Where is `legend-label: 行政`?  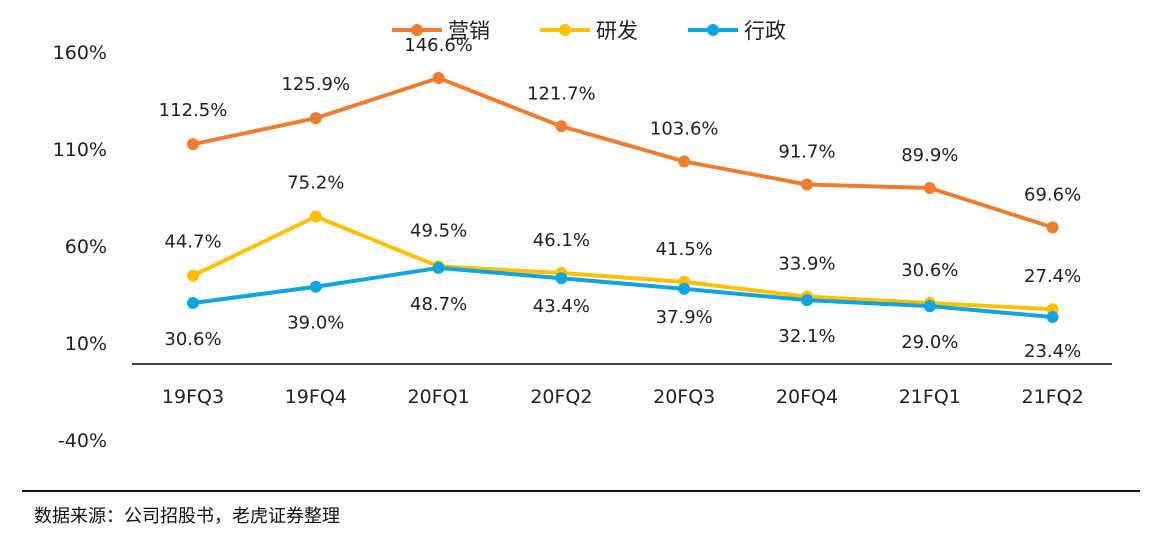 legend-label: 行政 is located at coordinates (765, 31).